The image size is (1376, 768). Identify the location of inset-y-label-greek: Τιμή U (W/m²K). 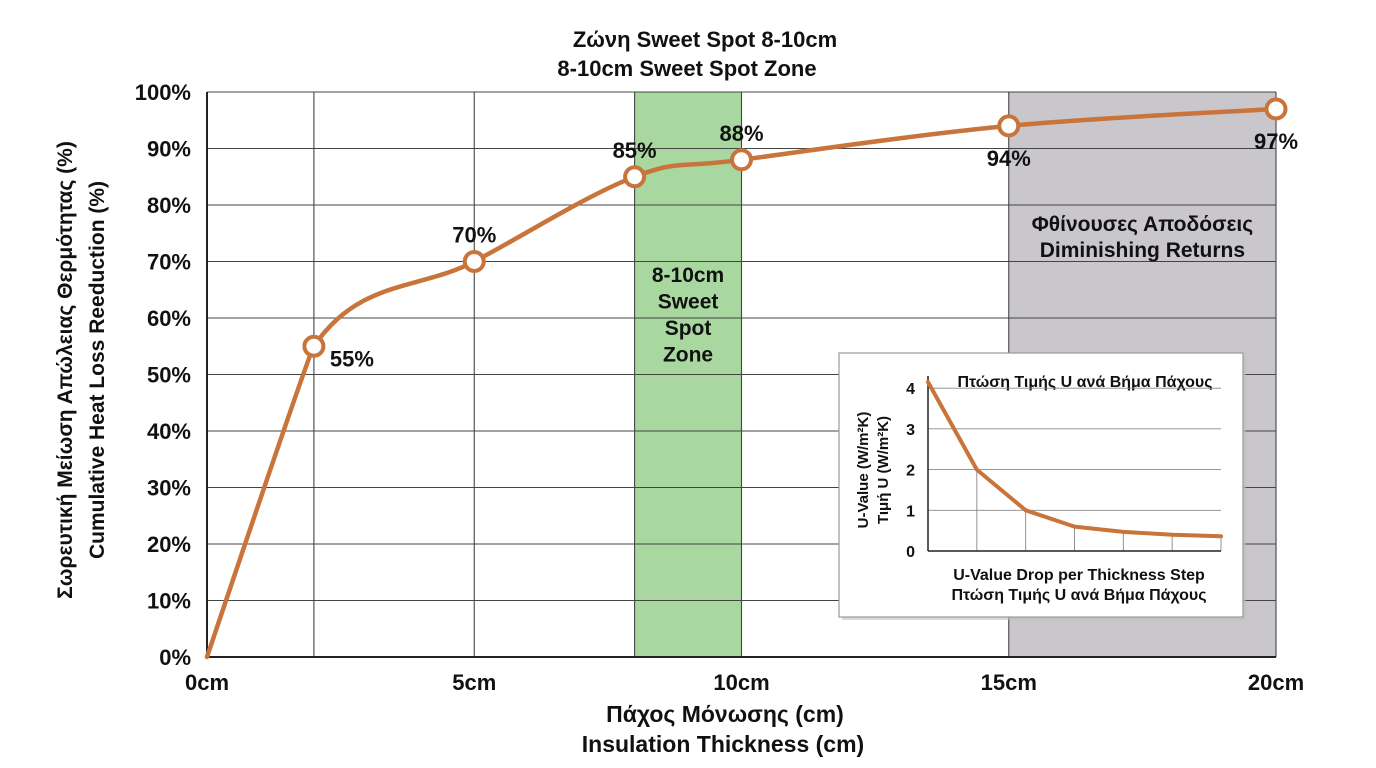
(883, 470).